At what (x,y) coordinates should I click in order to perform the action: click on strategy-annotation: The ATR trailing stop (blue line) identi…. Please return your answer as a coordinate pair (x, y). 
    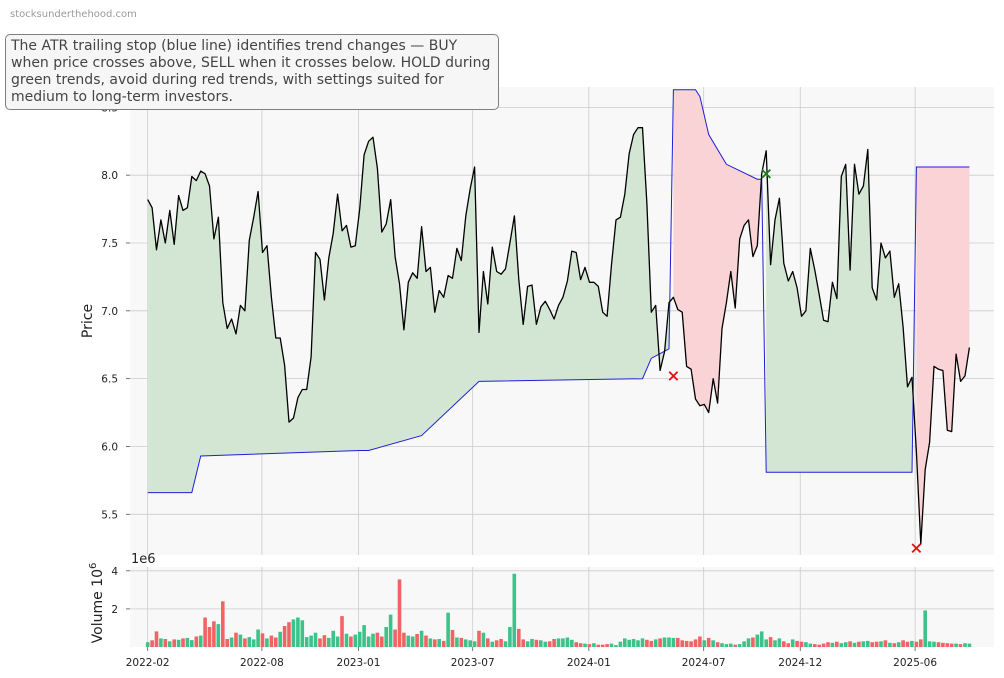
    Looking at the image, I should click on (252, 72).